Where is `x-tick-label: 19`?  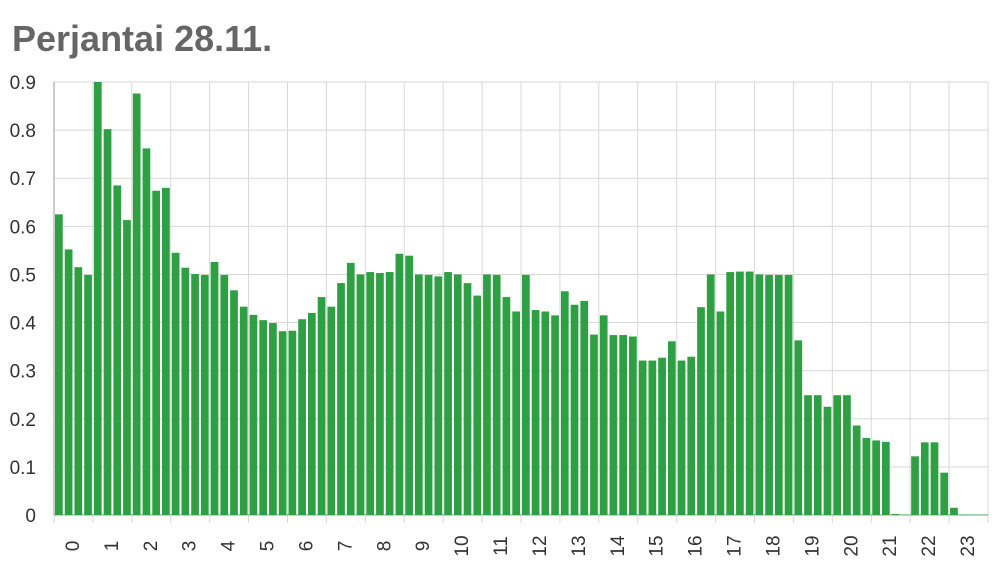 x-tick-label: 19 is located at coordinates (812, 545).